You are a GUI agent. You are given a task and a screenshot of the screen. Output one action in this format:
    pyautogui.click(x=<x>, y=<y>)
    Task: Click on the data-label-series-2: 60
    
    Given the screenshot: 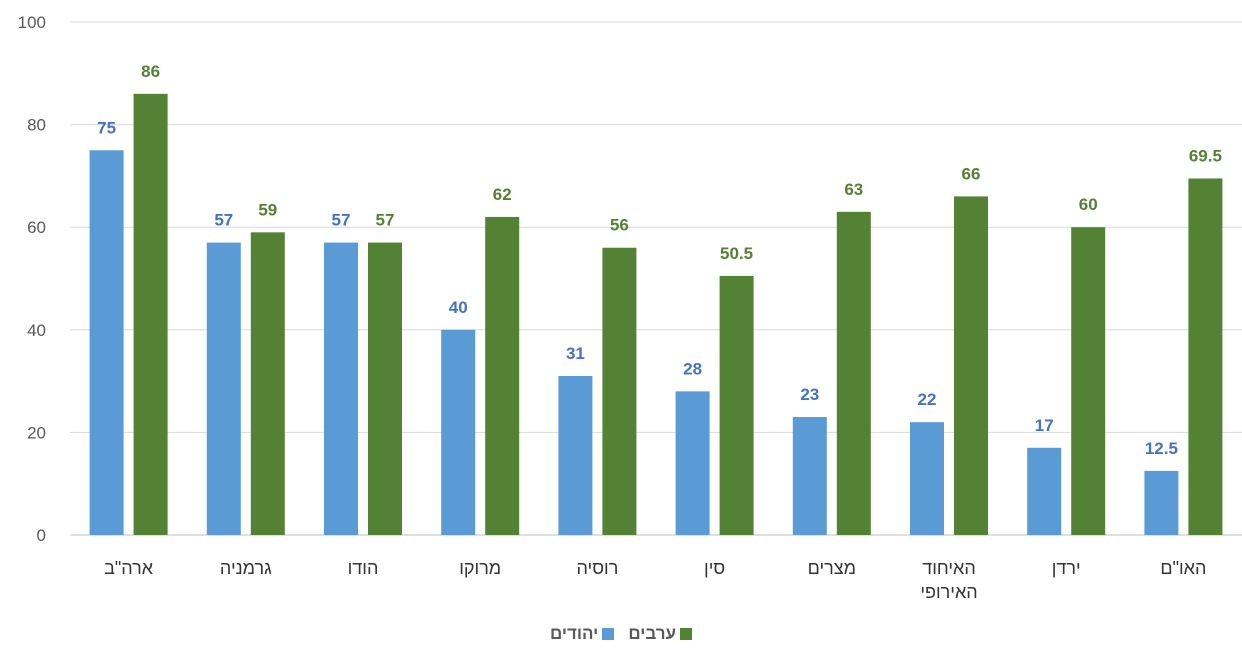 What is the action you would take?
    pyautogui.click(x=1088, y=204)
    